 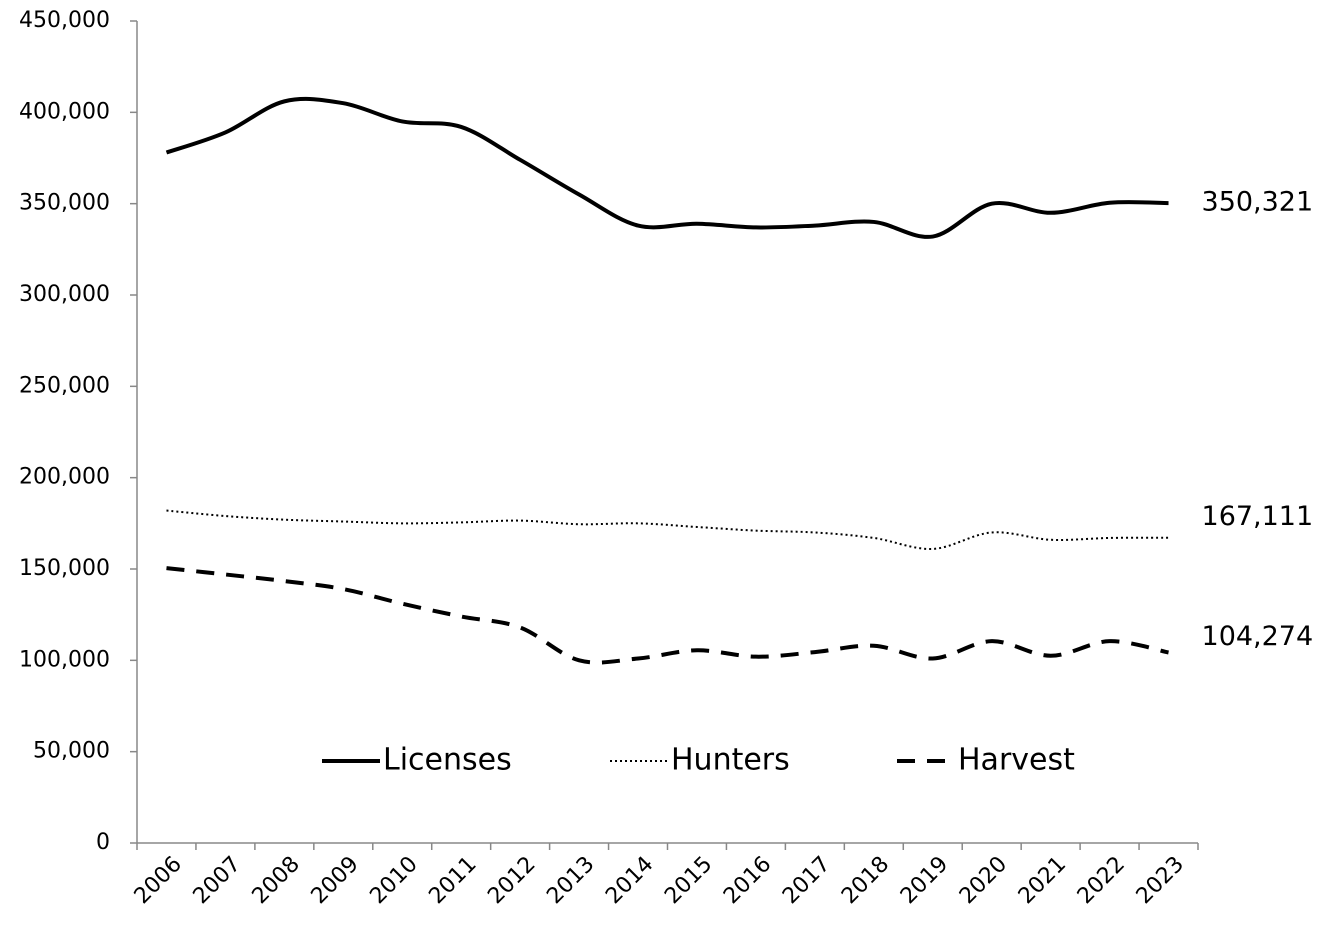 I want to click on x-tick-label: 2010, so click(x=393, y=880).